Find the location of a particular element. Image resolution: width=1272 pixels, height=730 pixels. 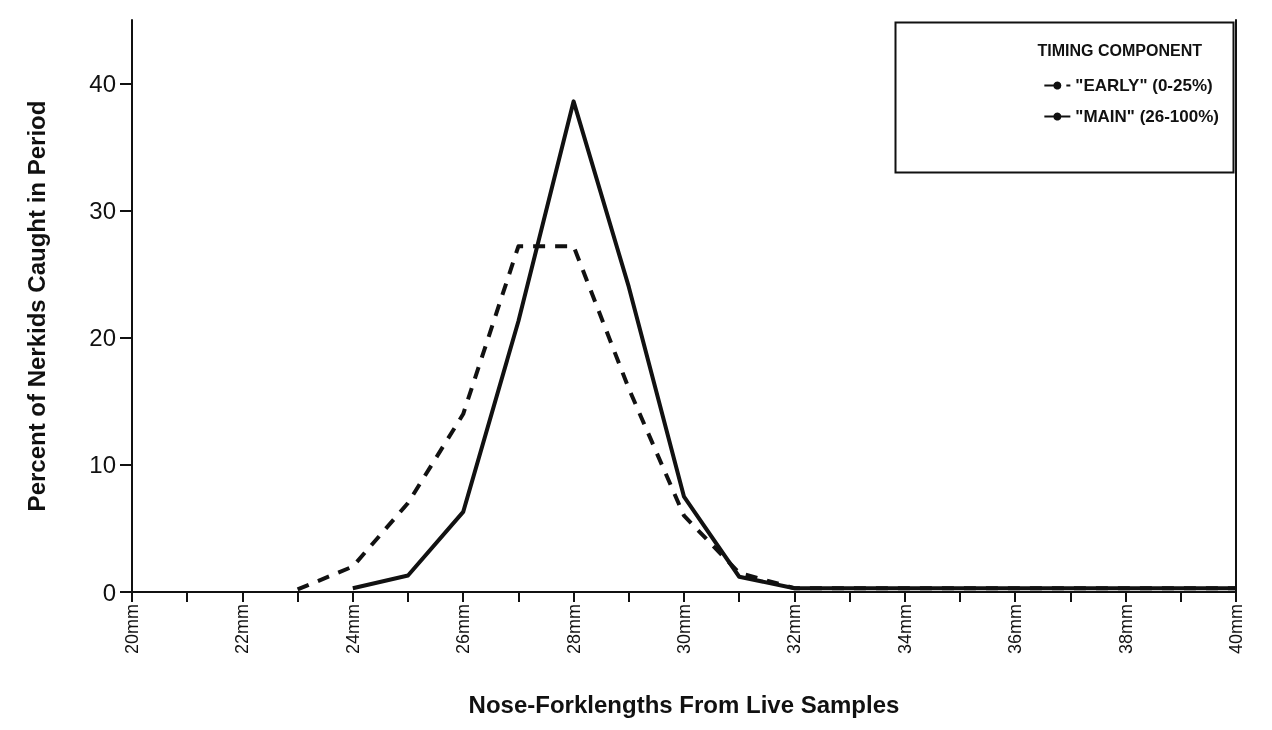

legend-label: "EARLY" (0-25%) is located at coordinates (1144, 85).